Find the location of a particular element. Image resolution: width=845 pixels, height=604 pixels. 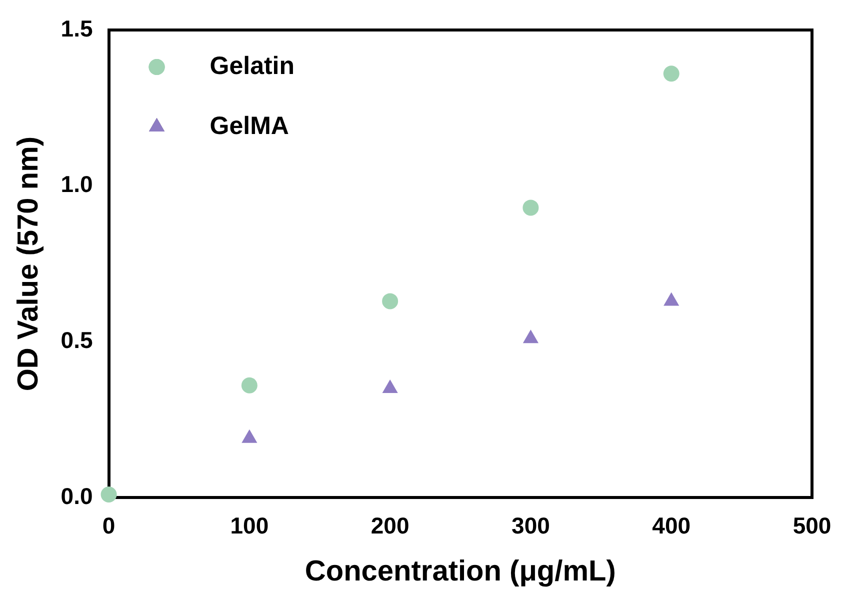

legend-label: GelMA is located at coordinates (249, 126).